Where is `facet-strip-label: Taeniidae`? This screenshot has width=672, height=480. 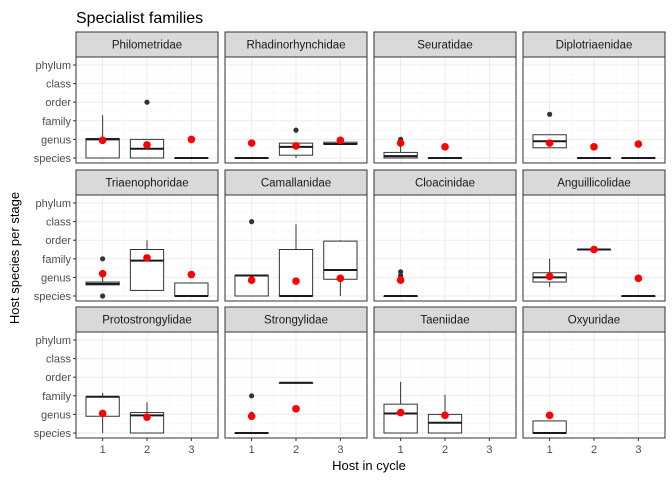 facet-strip-label: Taeniidae is located at coordinates (444, 321).